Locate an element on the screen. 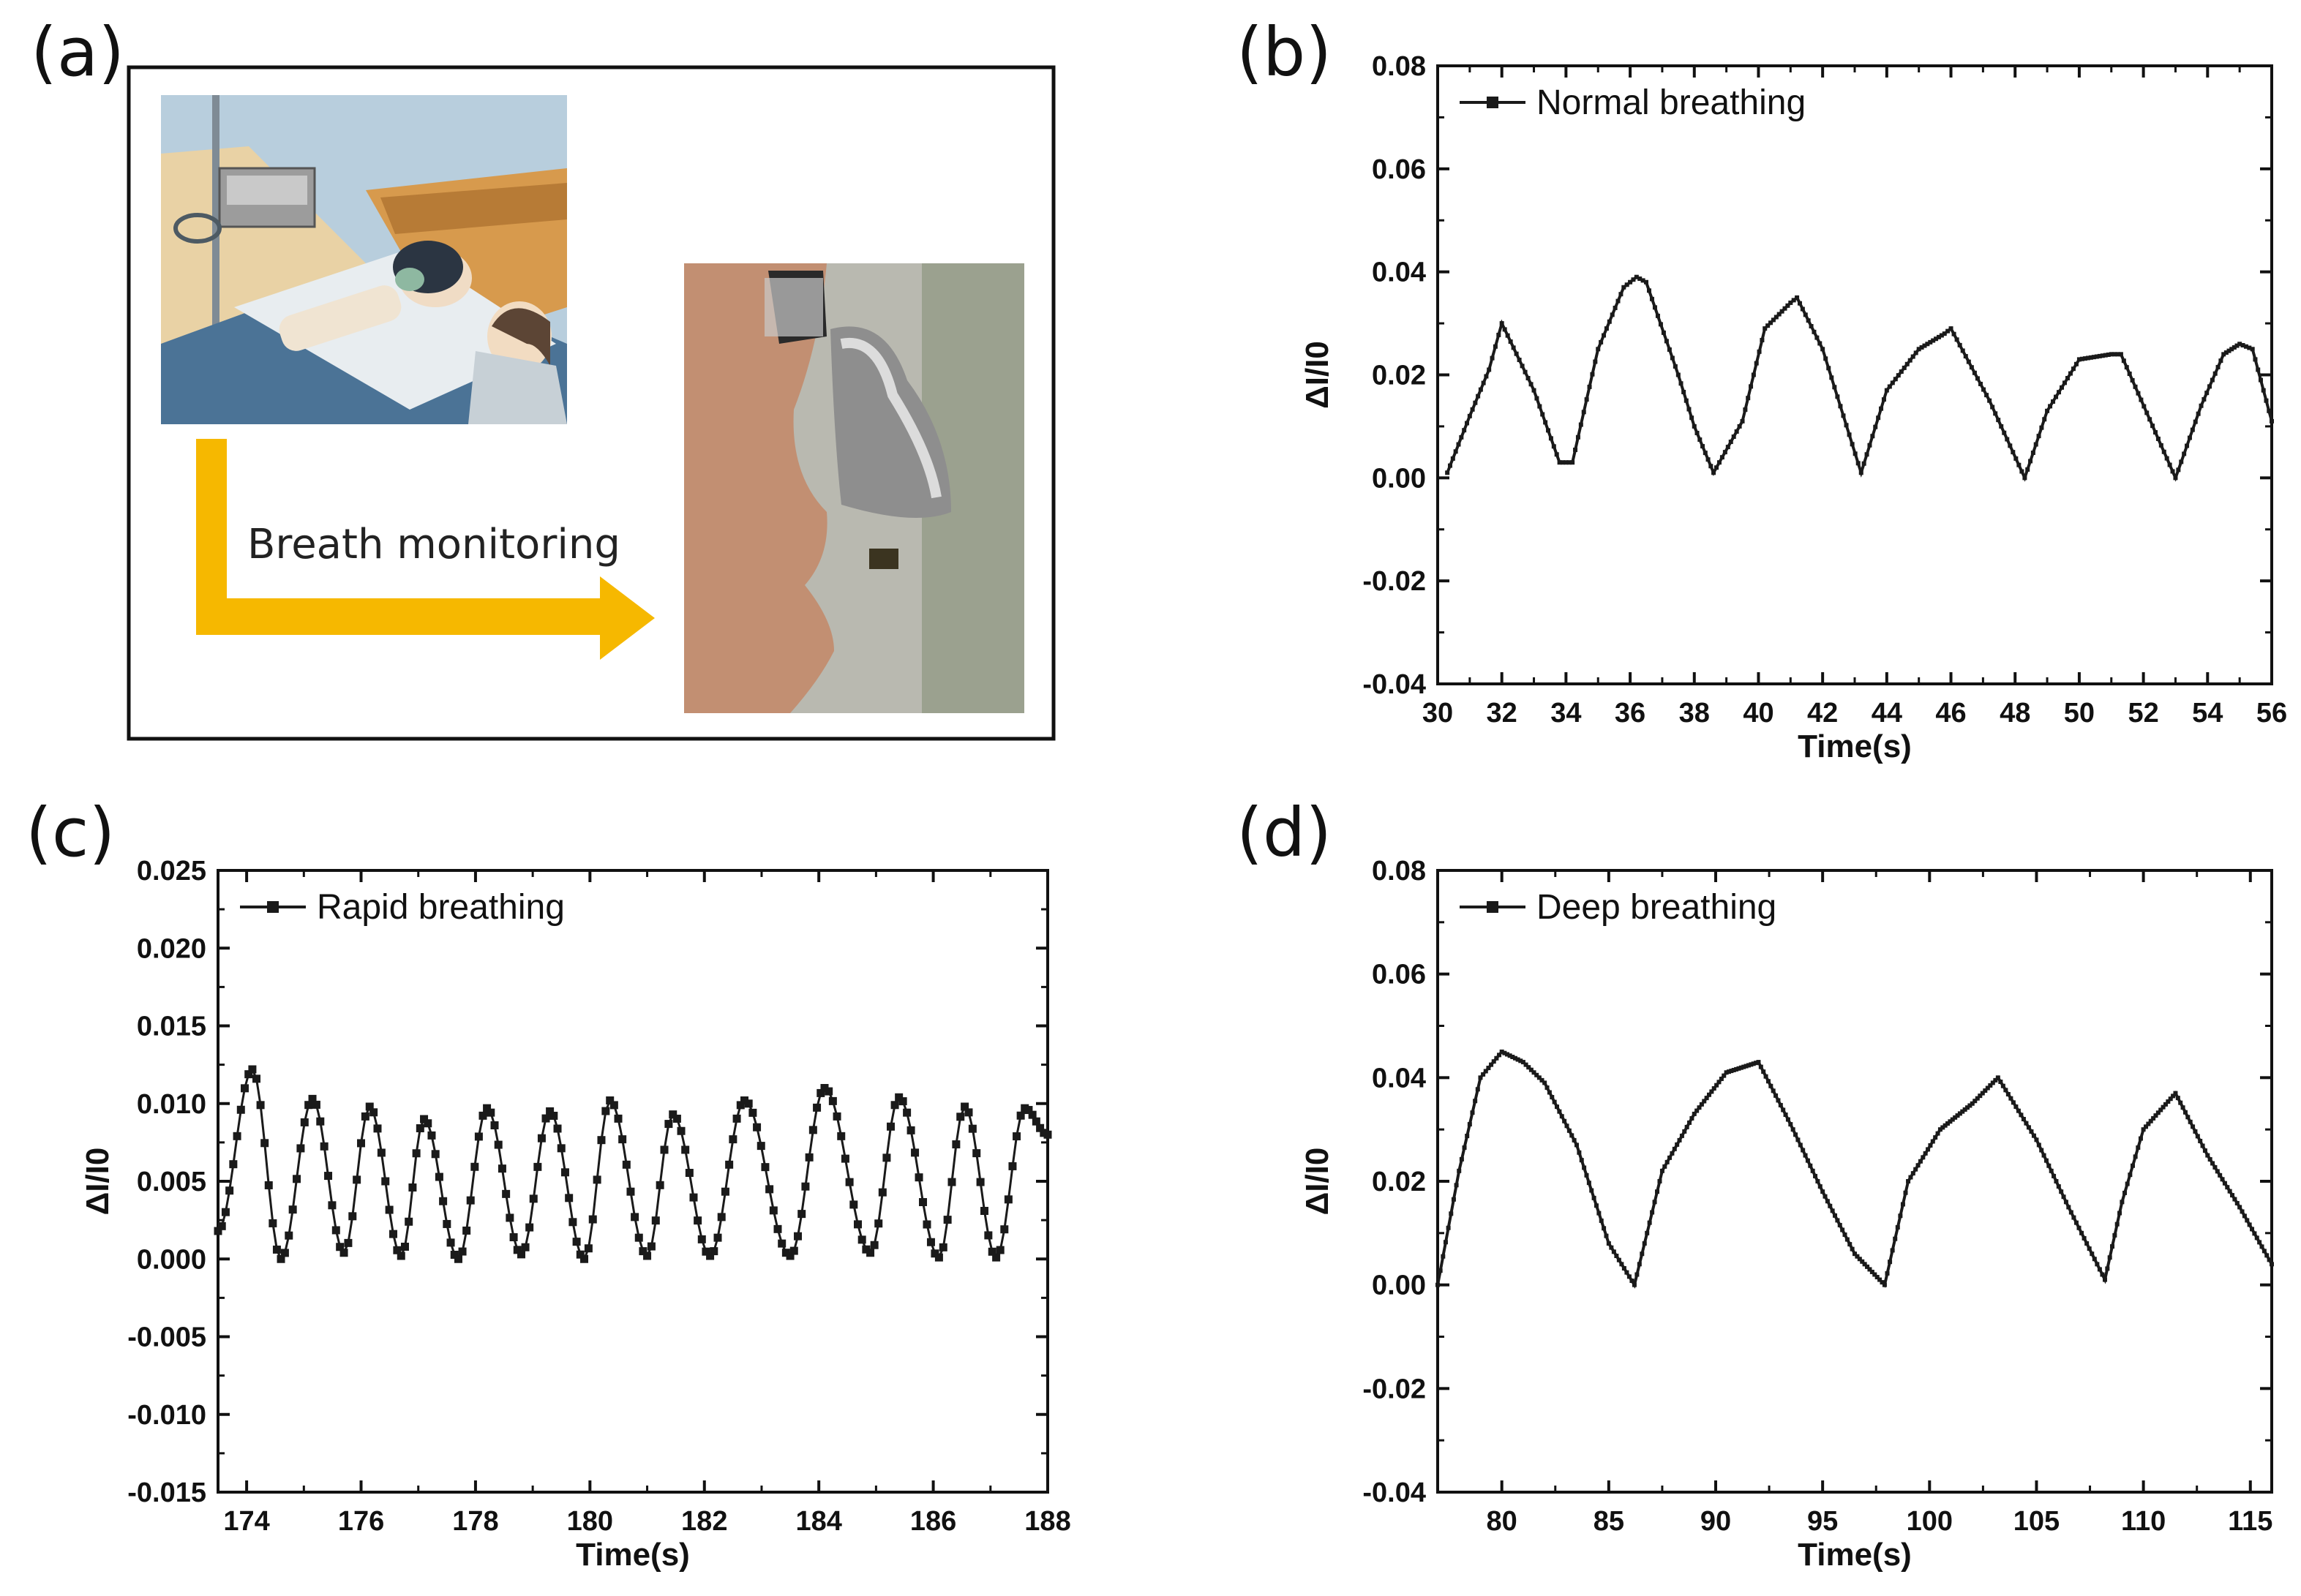 The image size is (2301, 1596). x-tick-label: 30 is located at coordinates (1437, 713).